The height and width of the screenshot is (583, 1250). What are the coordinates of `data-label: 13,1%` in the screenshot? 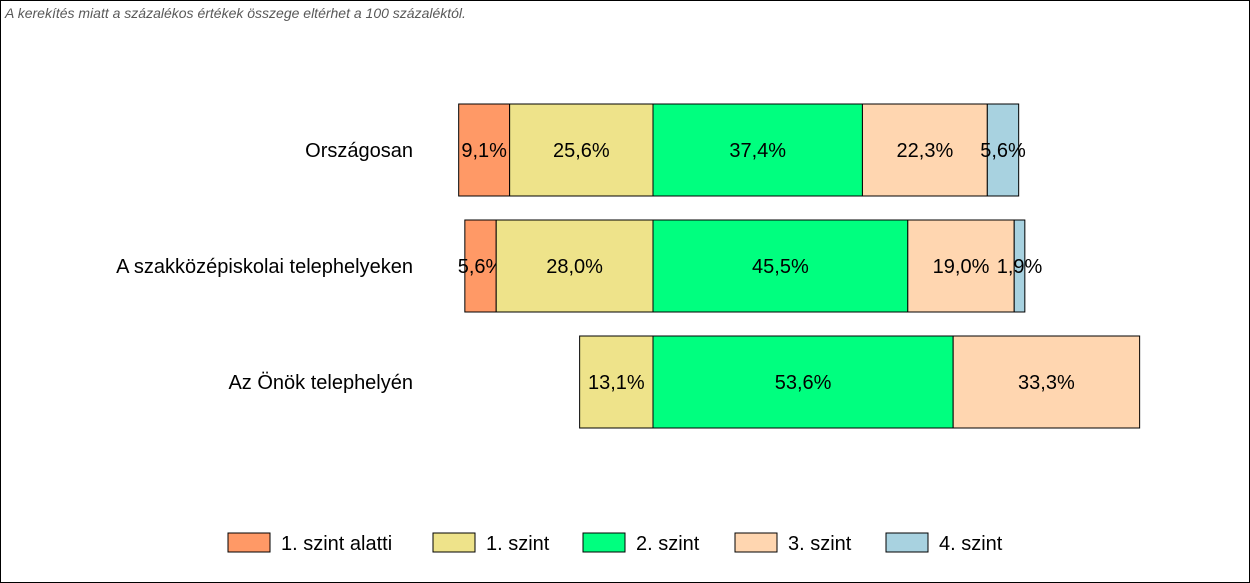 It's located at (616, 383).